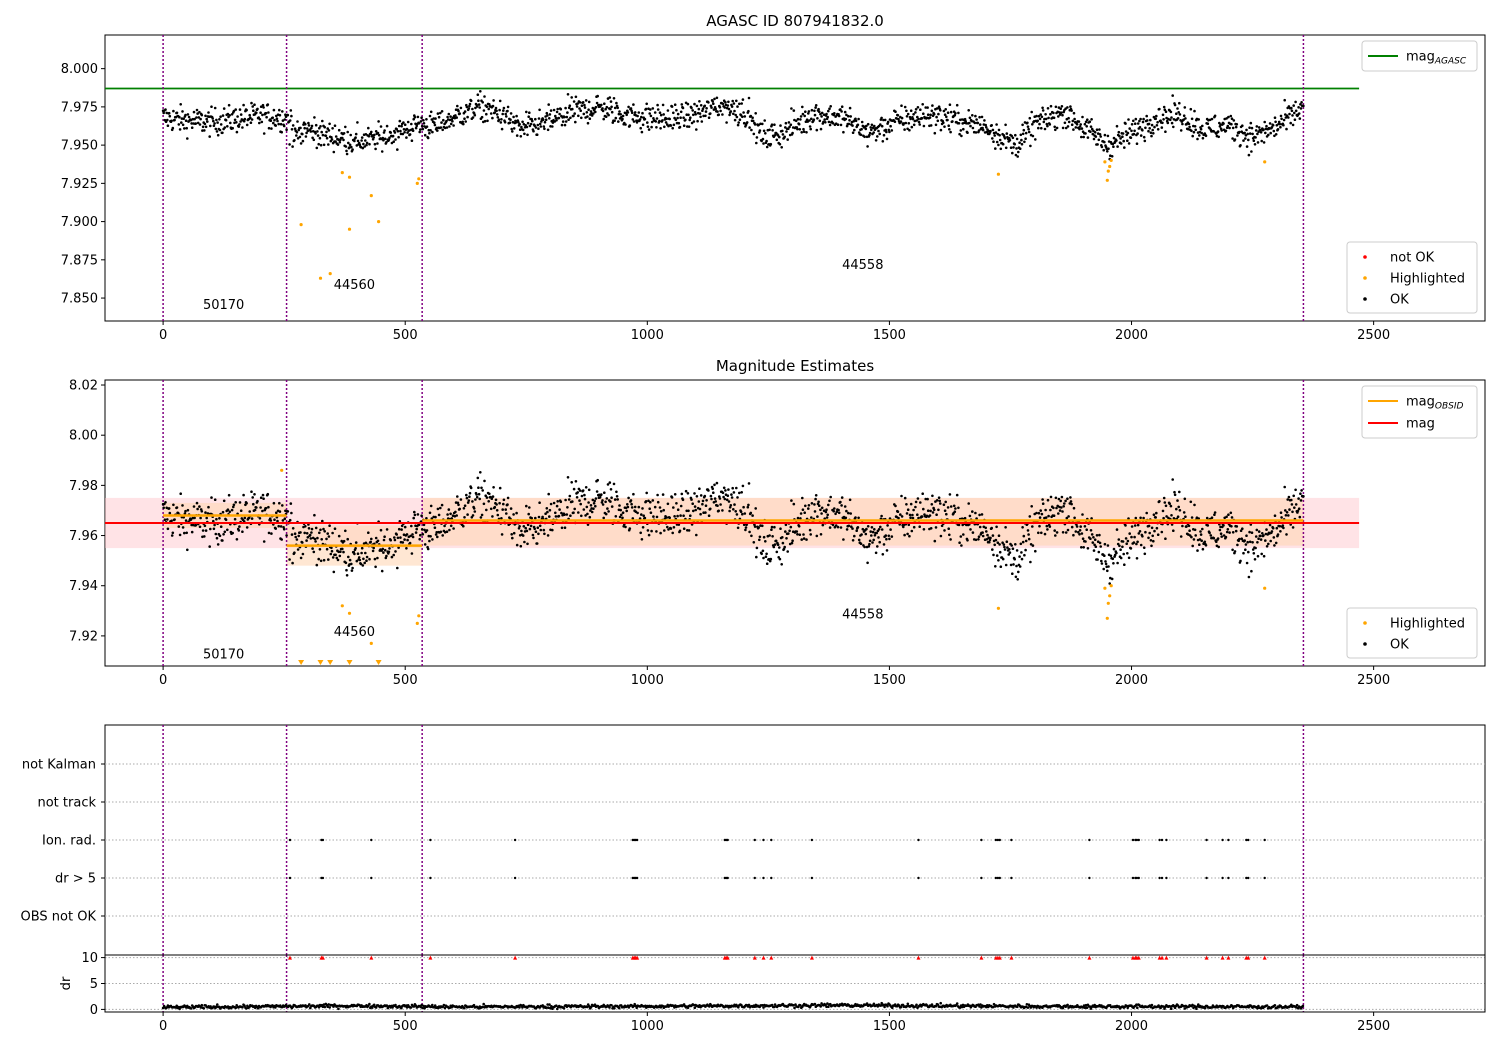 This screenshot has width=1500, height=1050. What do you see at coordinates (79, 222) in the screenshot?
I see `y-tick-label: 7.900` at bounding box center [79, 222].